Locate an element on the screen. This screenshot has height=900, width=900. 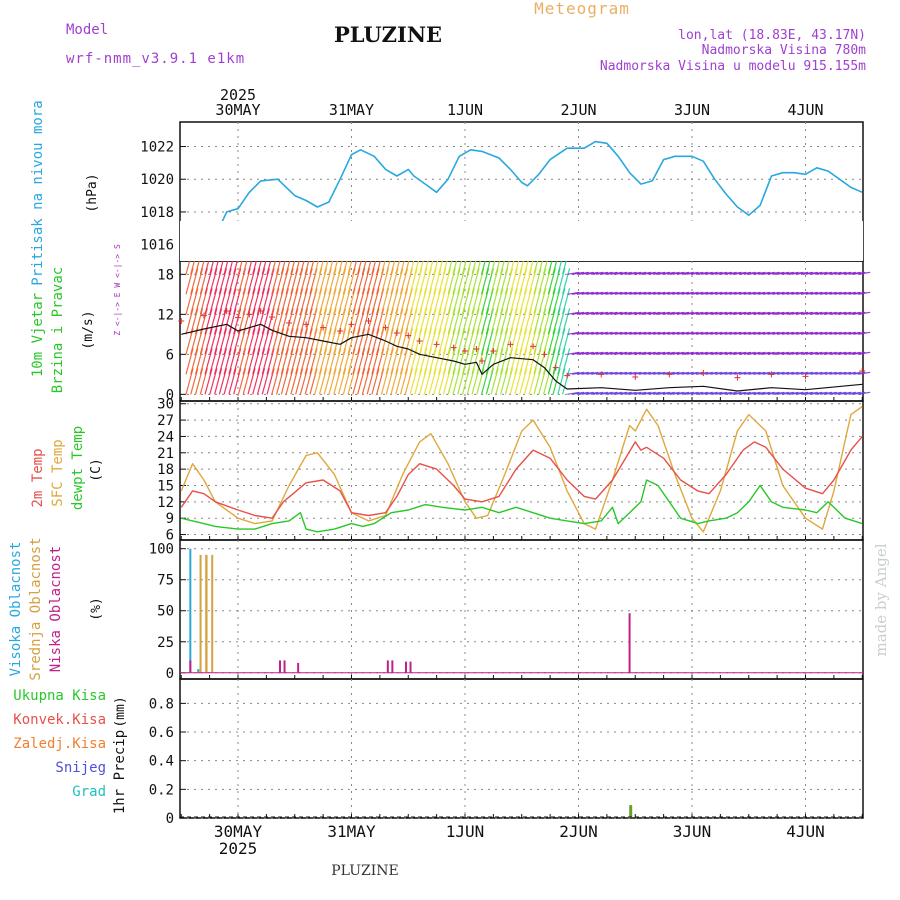
wind-ytick-label: 6 is located at coordinates (170, 355).